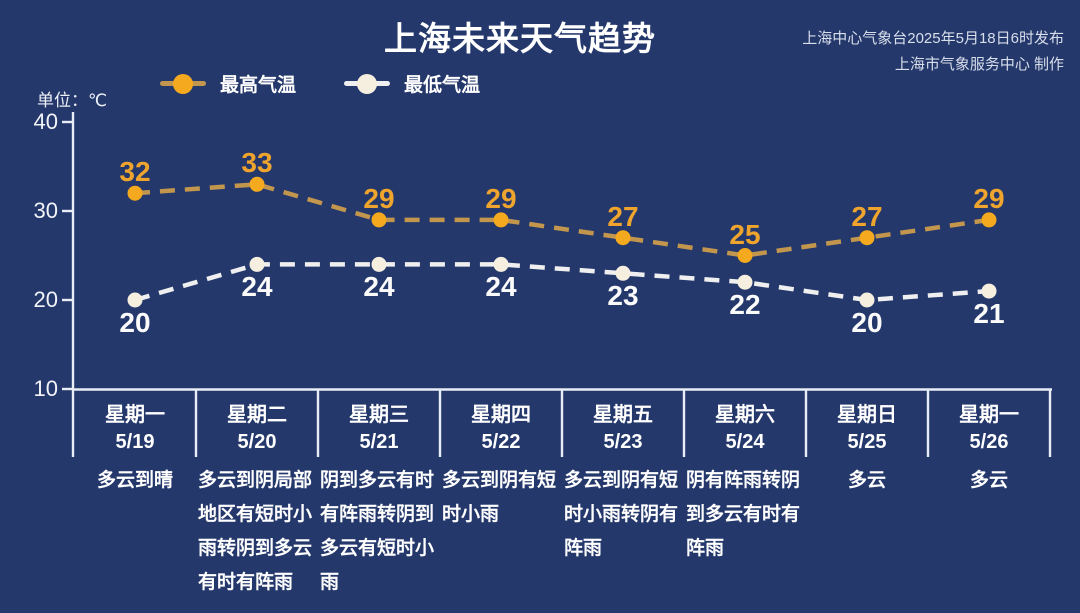 The width and height of the screenshot is (1080, 613). I want to click on high-temp-value: 32, so click(135, 172).